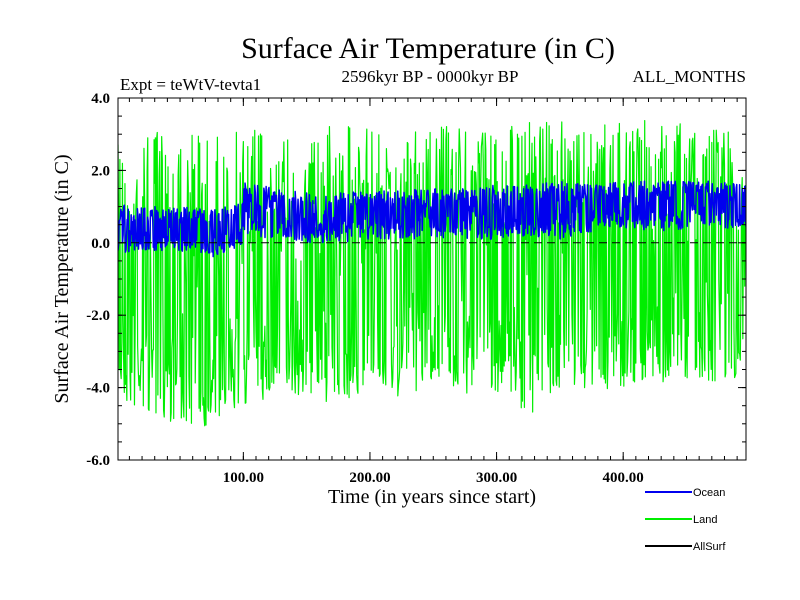  I want to click on legend: Ocean Land AllSurf, so click(685, 520).